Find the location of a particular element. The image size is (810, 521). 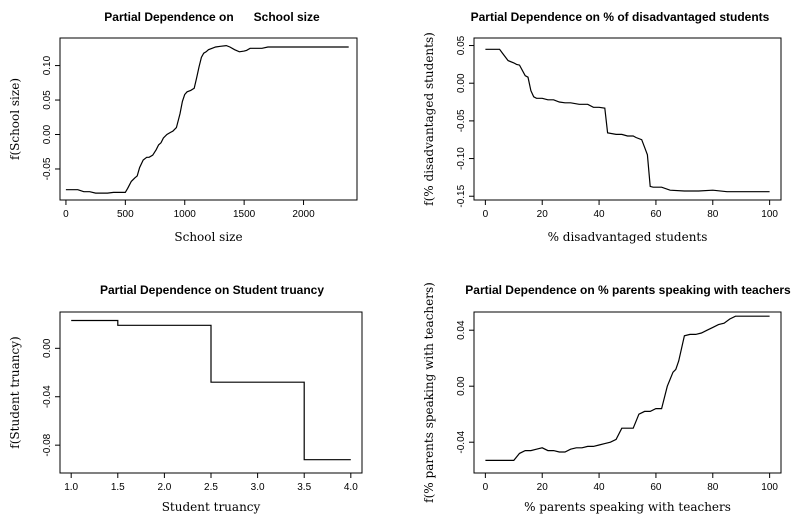

y-axis-label: f(% disadvantaged students) is located at coordinates (429, 119).